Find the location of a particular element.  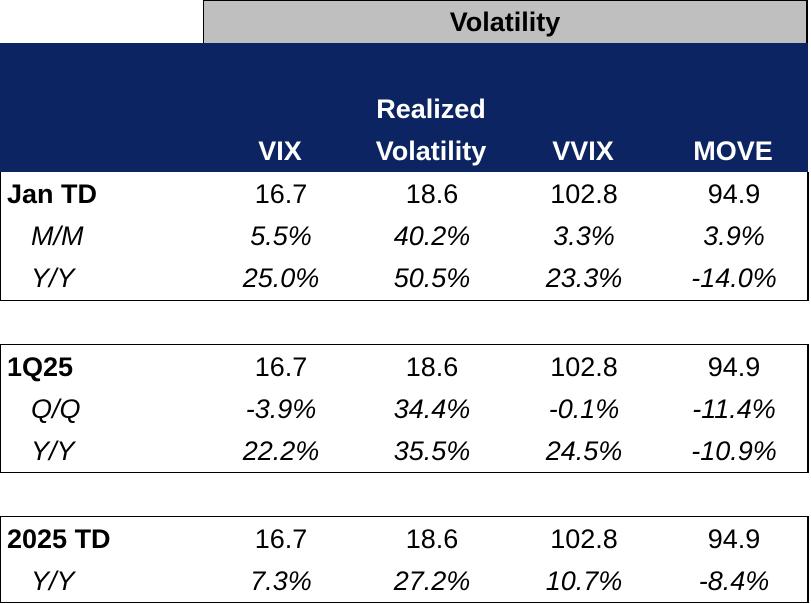

row-label: Q/Q is located at coordinates (56, 409).